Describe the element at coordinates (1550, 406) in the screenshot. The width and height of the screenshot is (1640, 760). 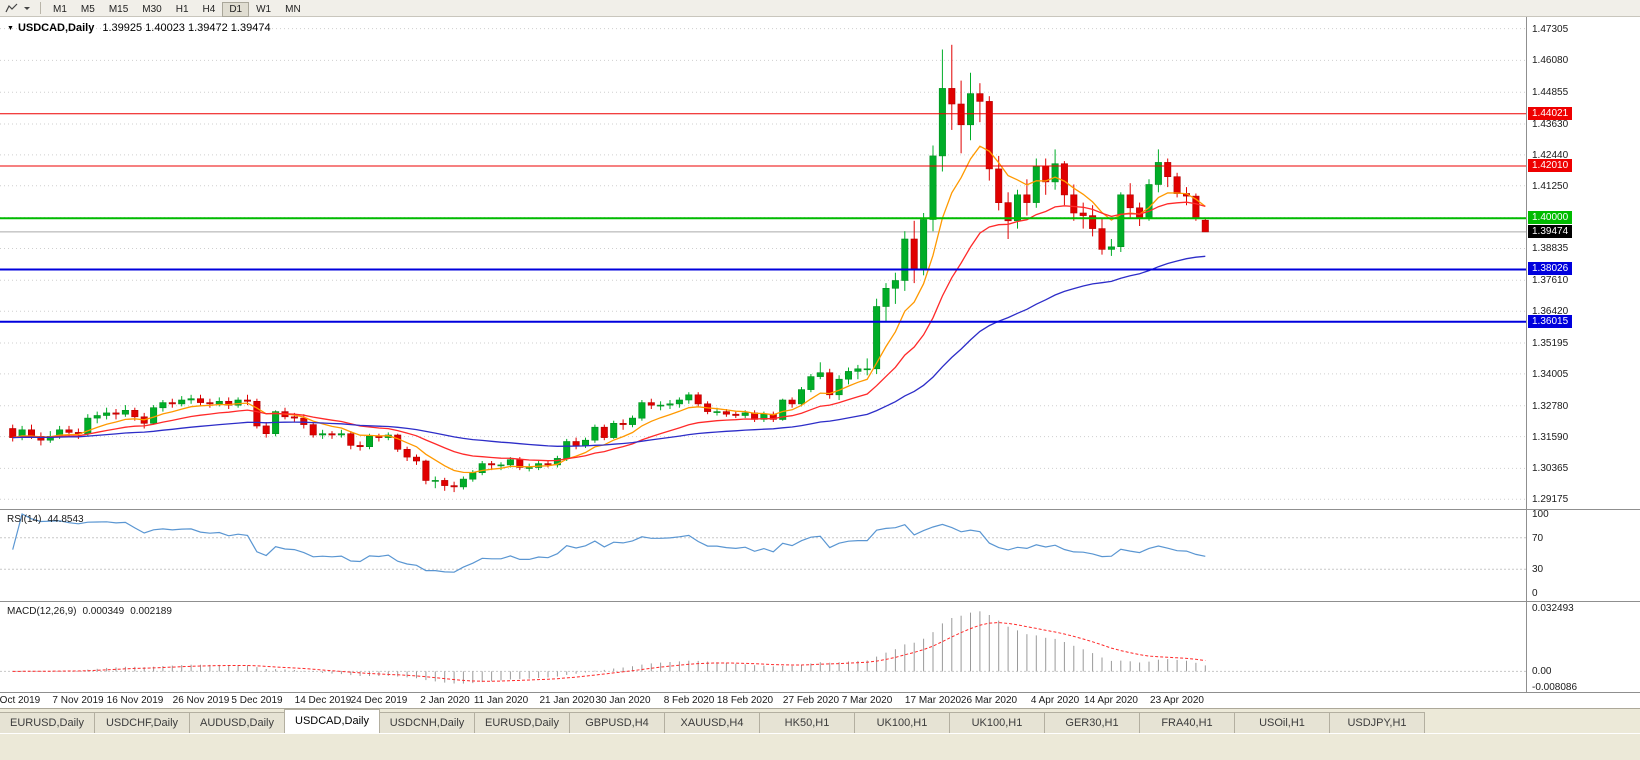
I see `price-axis-label: 1.32780` at that location.